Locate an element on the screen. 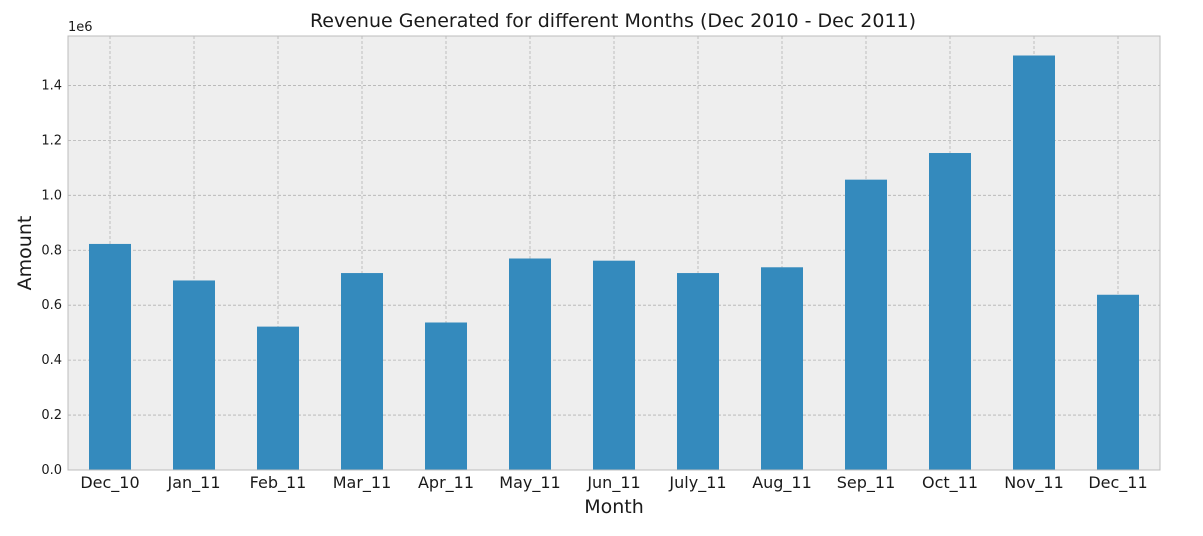 The height and width of the screenshot is (536, 1203). x-tick-label: Sep_11 is located at coordinates (866, 483).